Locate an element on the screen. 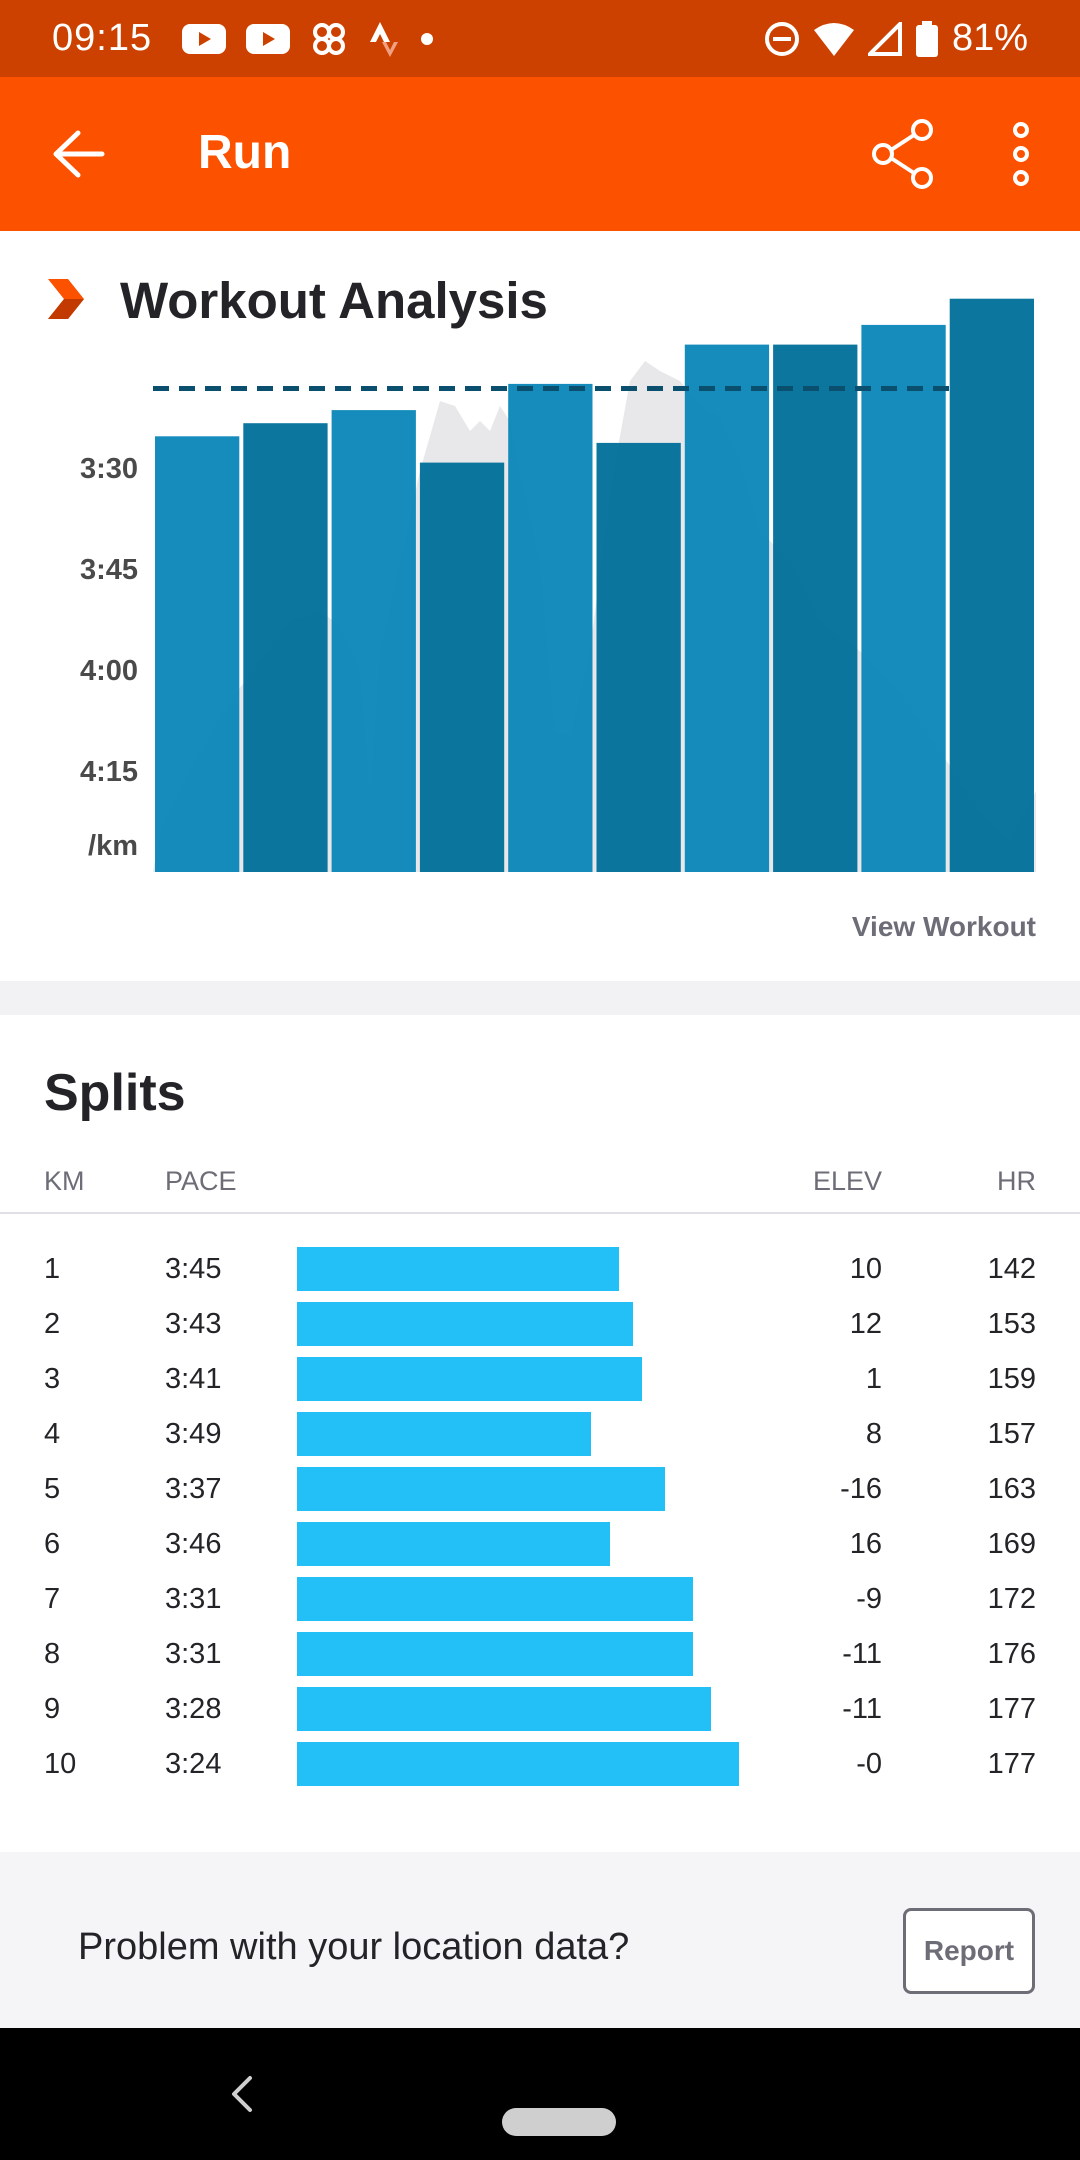  table-row: 3 3:41 1 159 is located at coordinates (540, 1382).